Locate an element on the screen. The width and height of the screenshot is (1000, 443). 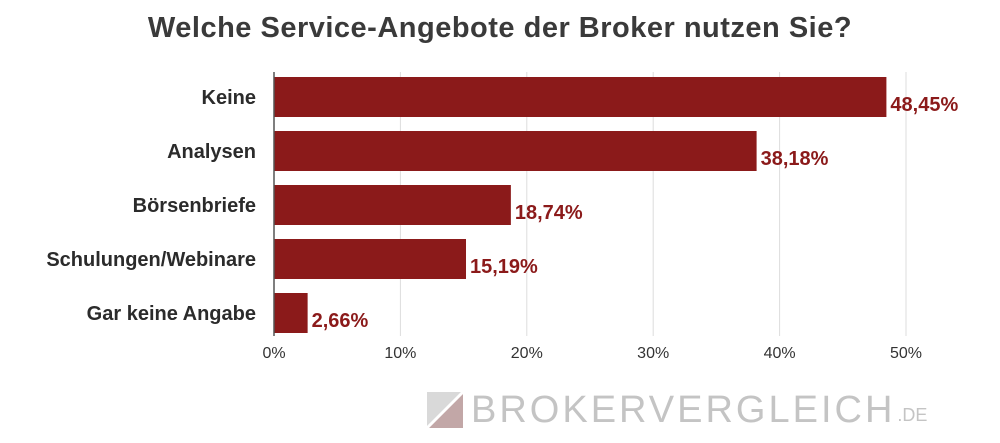
data-label: 2,66% is located at coordinates (340, 321).